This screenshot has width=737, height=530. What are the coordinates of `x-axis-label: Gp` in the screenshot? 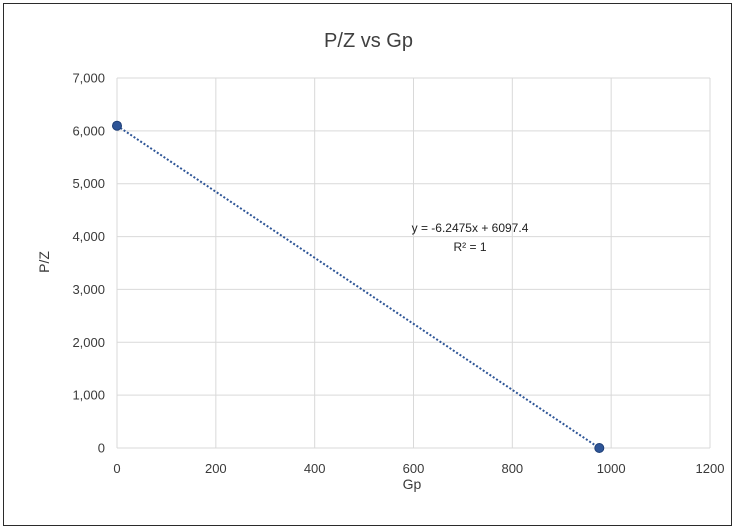 It's located at (412, 484).